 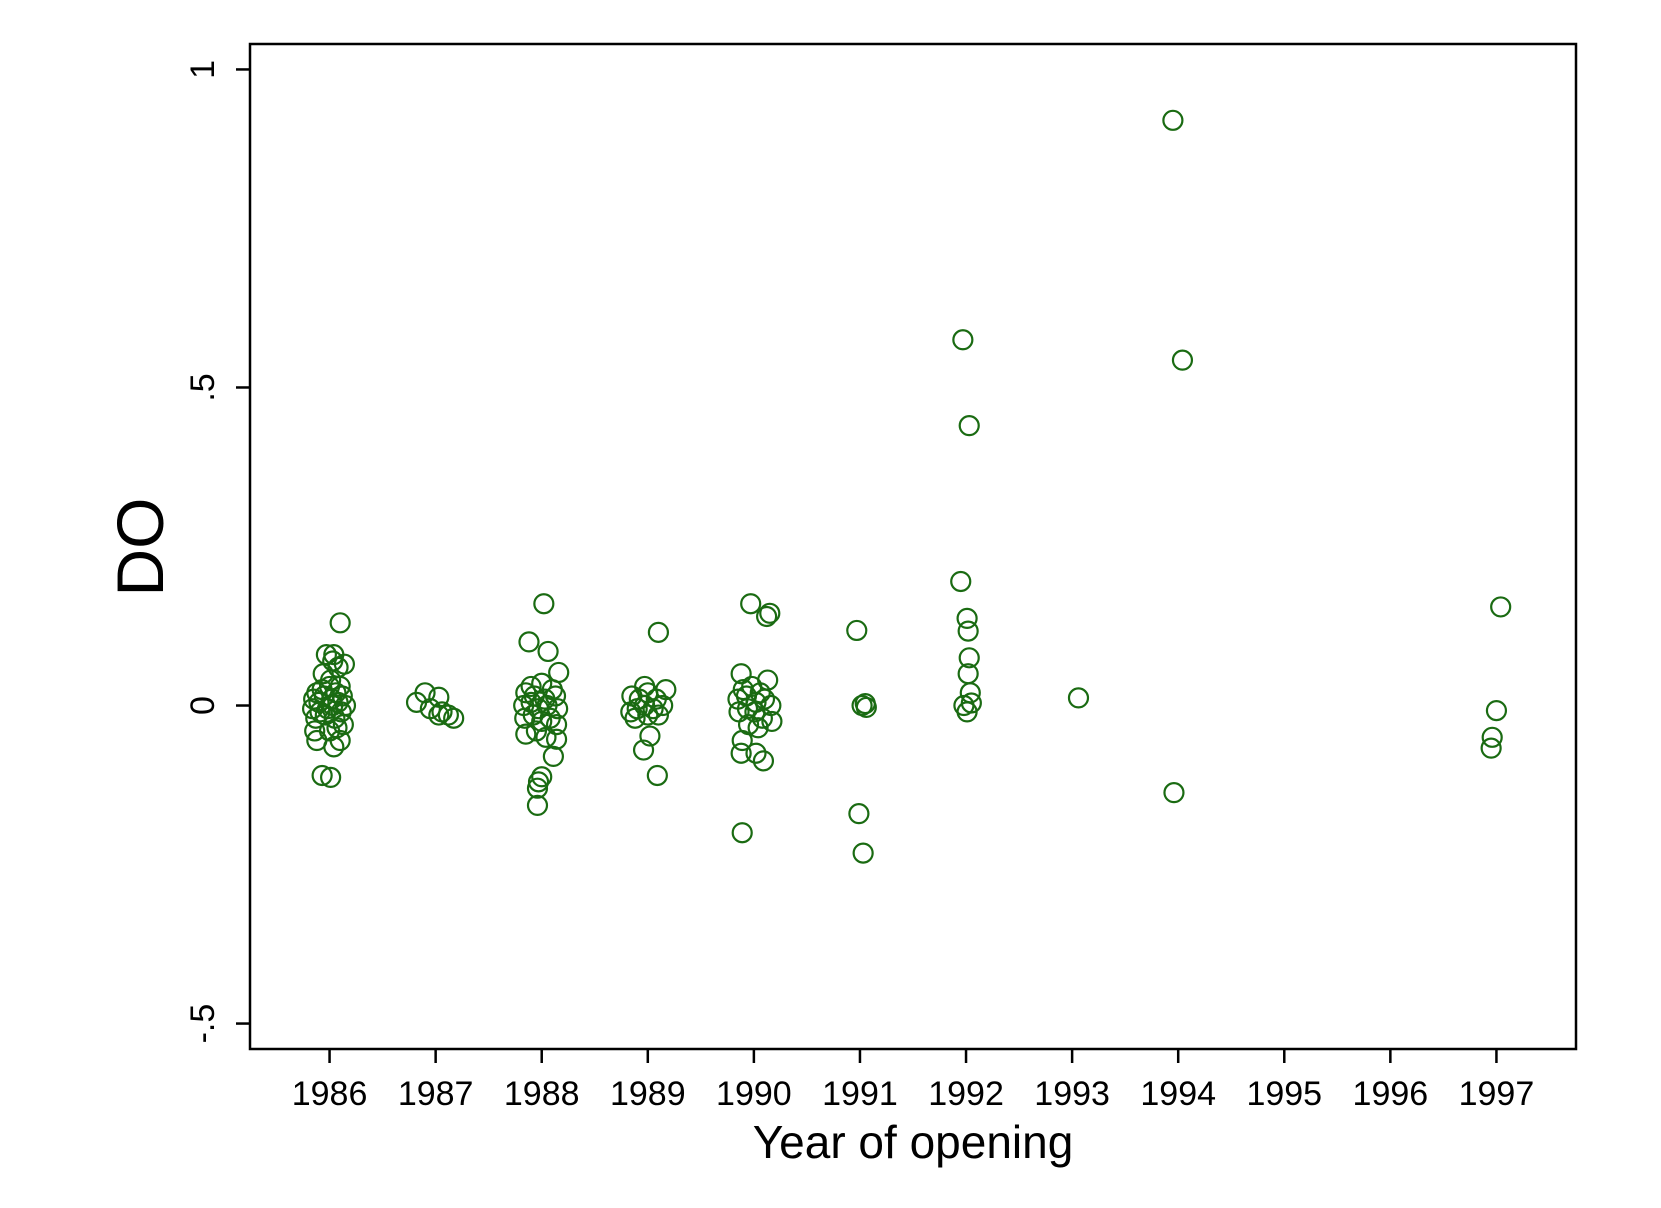 I want to click on x-tick-label: 1988, so click(x=542, y=1094).